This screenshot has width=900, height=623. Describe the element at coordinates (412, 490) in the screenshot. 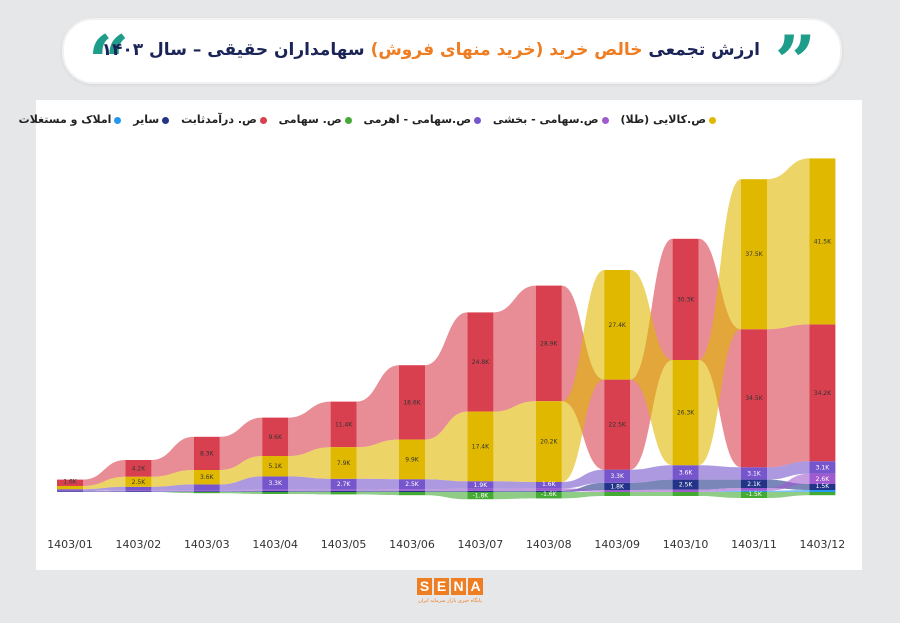

I see `bar-sector-1403/06` at that location.